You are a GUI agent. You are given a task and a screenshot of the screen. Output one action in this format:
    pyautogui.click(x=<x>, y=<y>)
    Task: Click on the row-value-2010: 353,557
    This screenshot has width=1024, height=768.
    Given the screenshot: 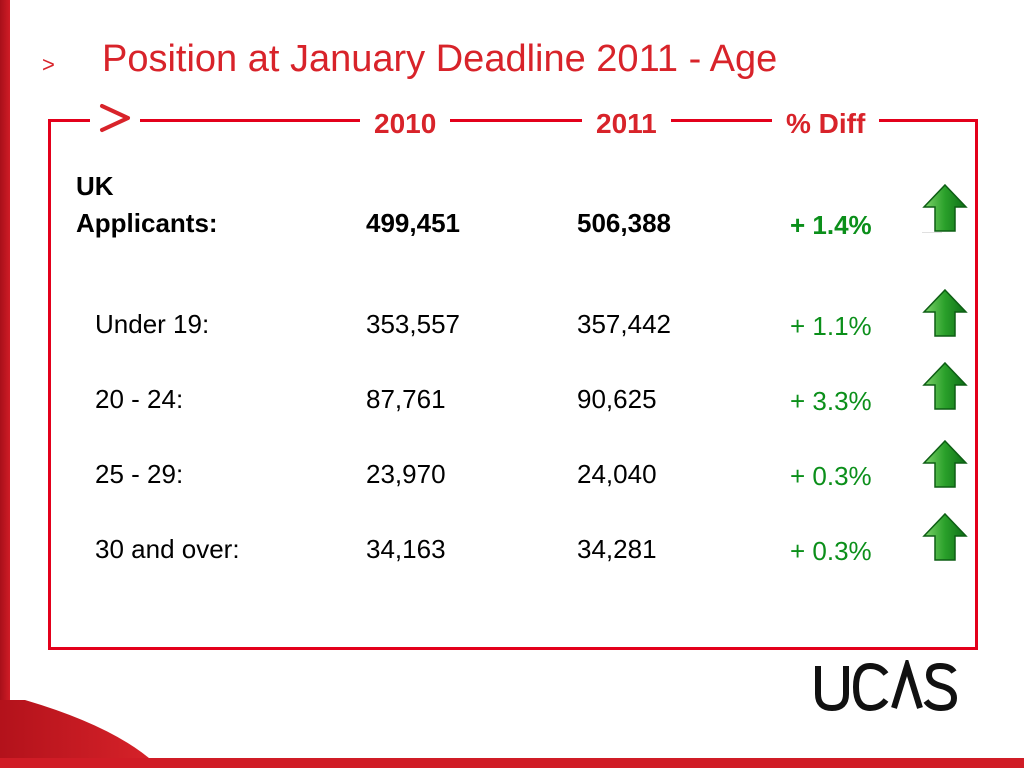 What is the action you would take?
    pyautogui.click(x=413, y=324)
    